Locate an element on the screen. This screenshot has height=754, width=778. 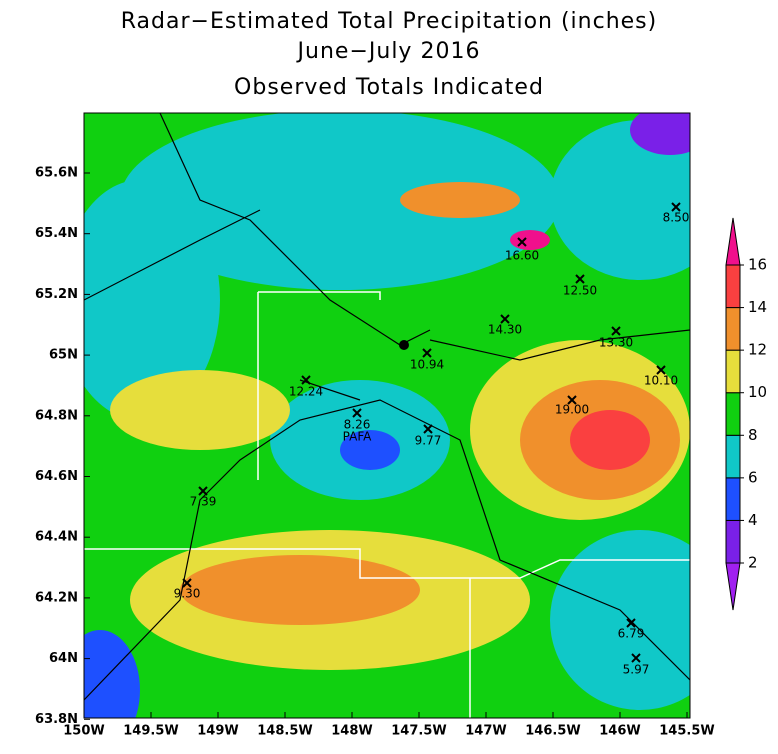
title-line: Observed Totals Indicated is located at coordinates (389, 87).